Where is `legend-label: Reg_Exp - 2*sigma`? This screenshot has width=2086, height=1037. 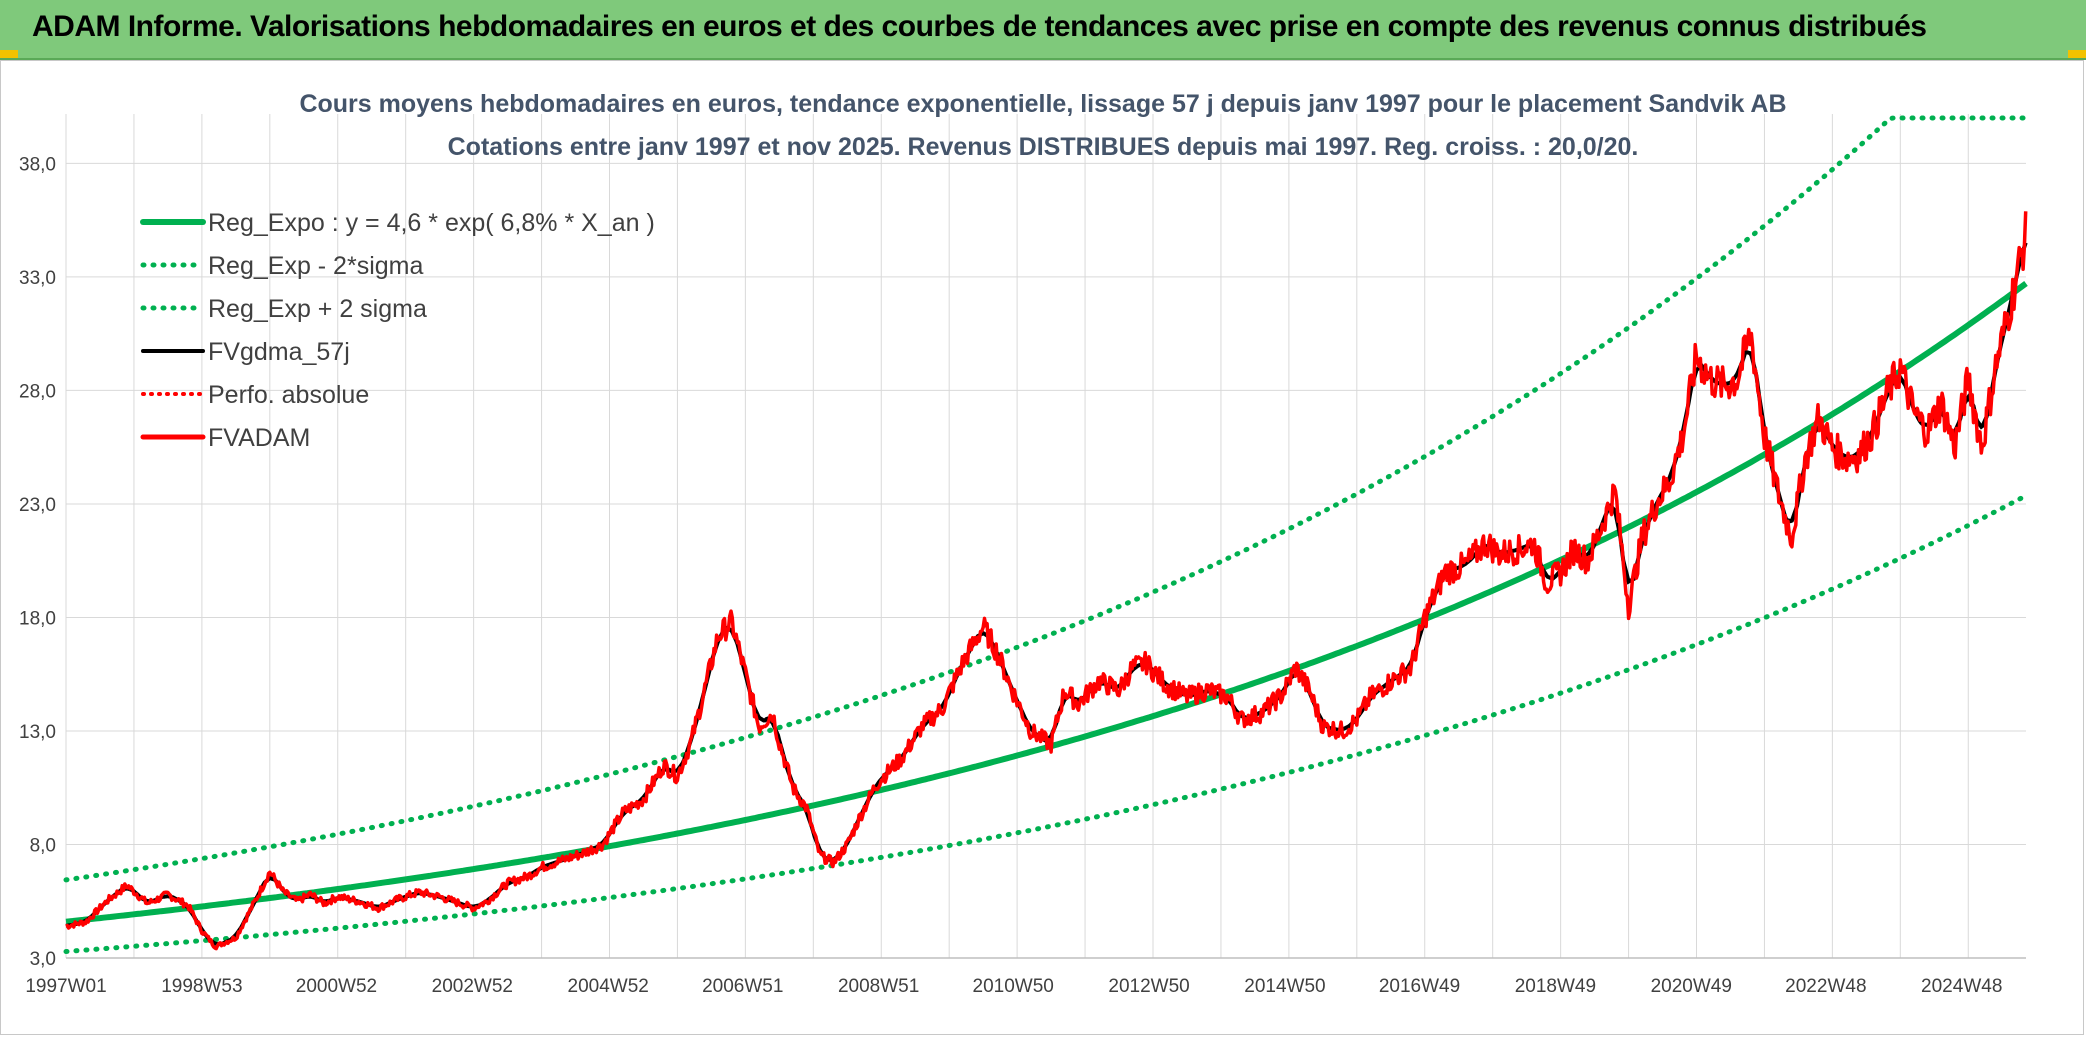 legend-label: Reg_Exp - 2*sigma is located at coordinates (315, 266).